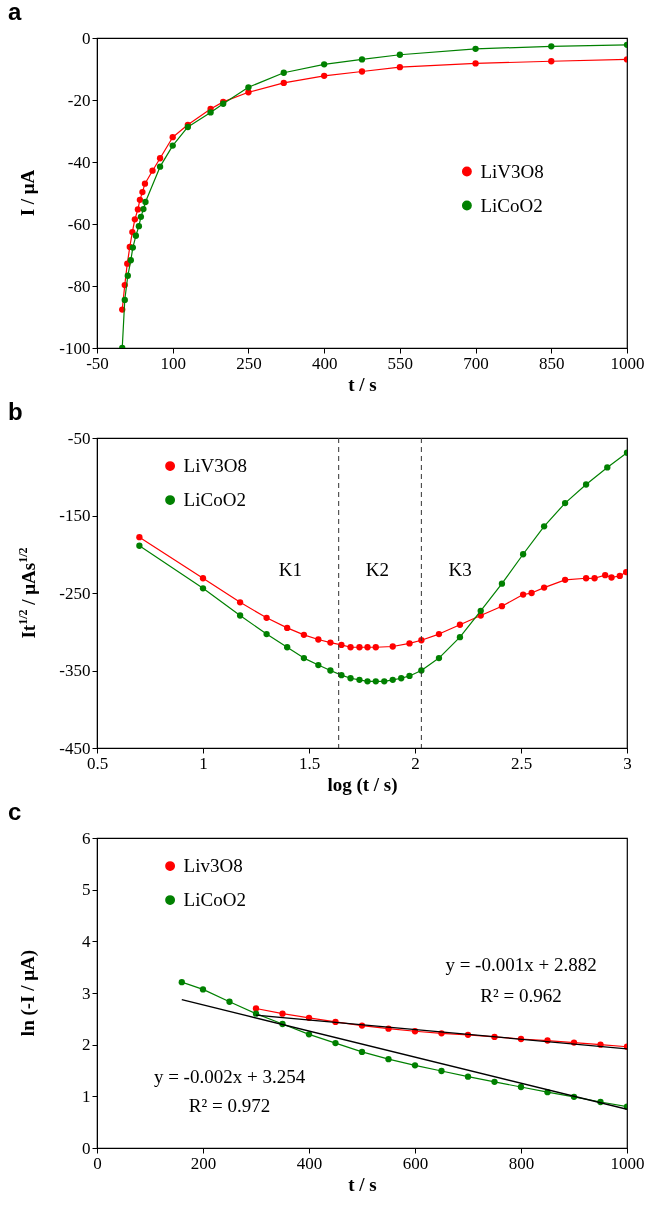 This screenshot has height=1206, width=646. I want to click on y-tick-label: 6, so click(86, 838).